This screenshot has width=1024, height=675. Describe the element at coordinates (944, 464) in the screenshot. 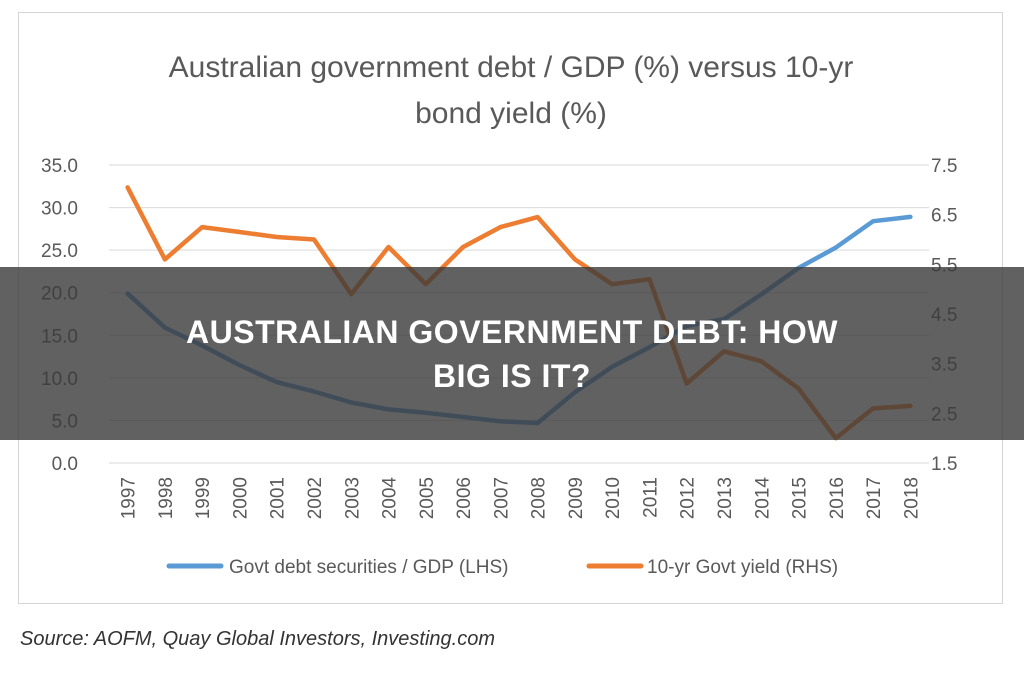

I see `right-tick-label: 1.5` at that location.